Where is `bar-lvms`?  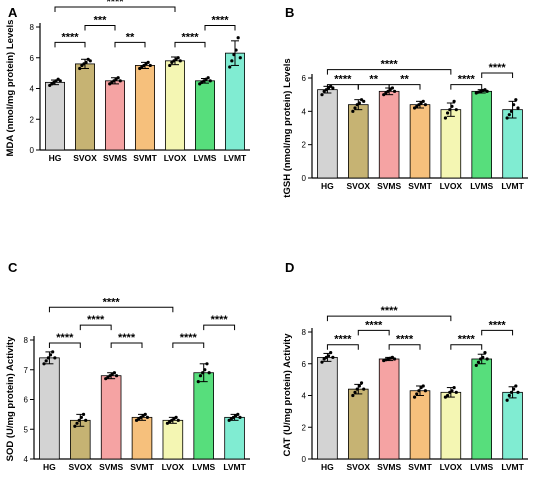 bar-lvms is located at coordinates (481, 409).